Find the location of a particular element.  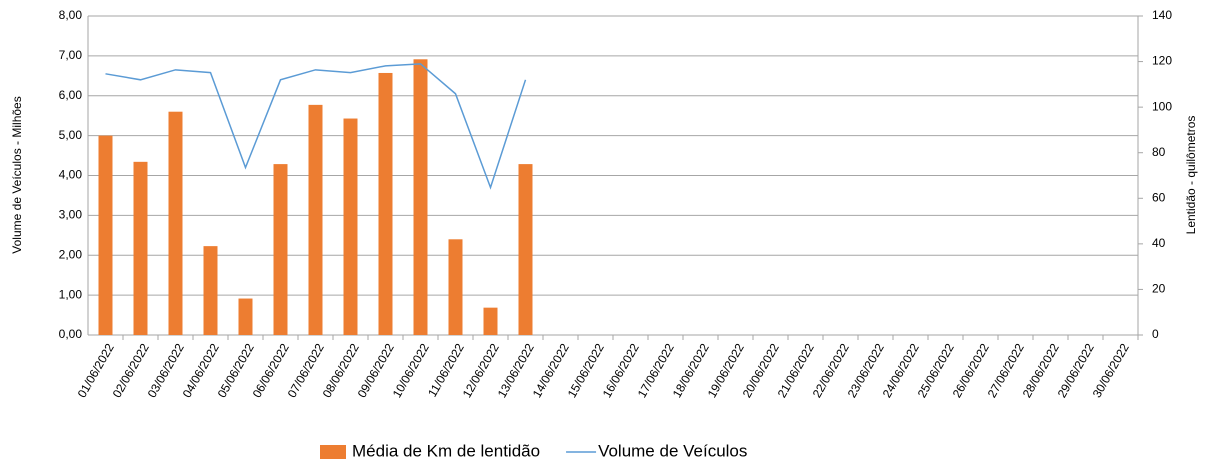

y2-tick-label: 120 is located at coordinates (1162, 61).